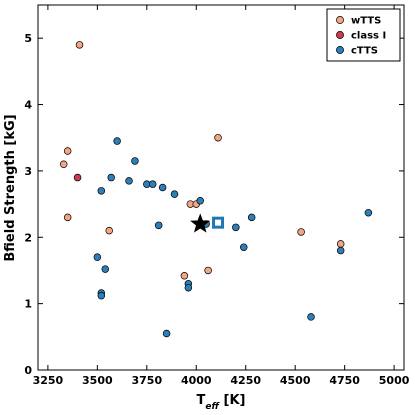 The image size is (415, 415). What do you see at coordinates (364, 51) in the screenshot?
I see `legend-label-ctts: cTTS` at bounding box center [364, 51].